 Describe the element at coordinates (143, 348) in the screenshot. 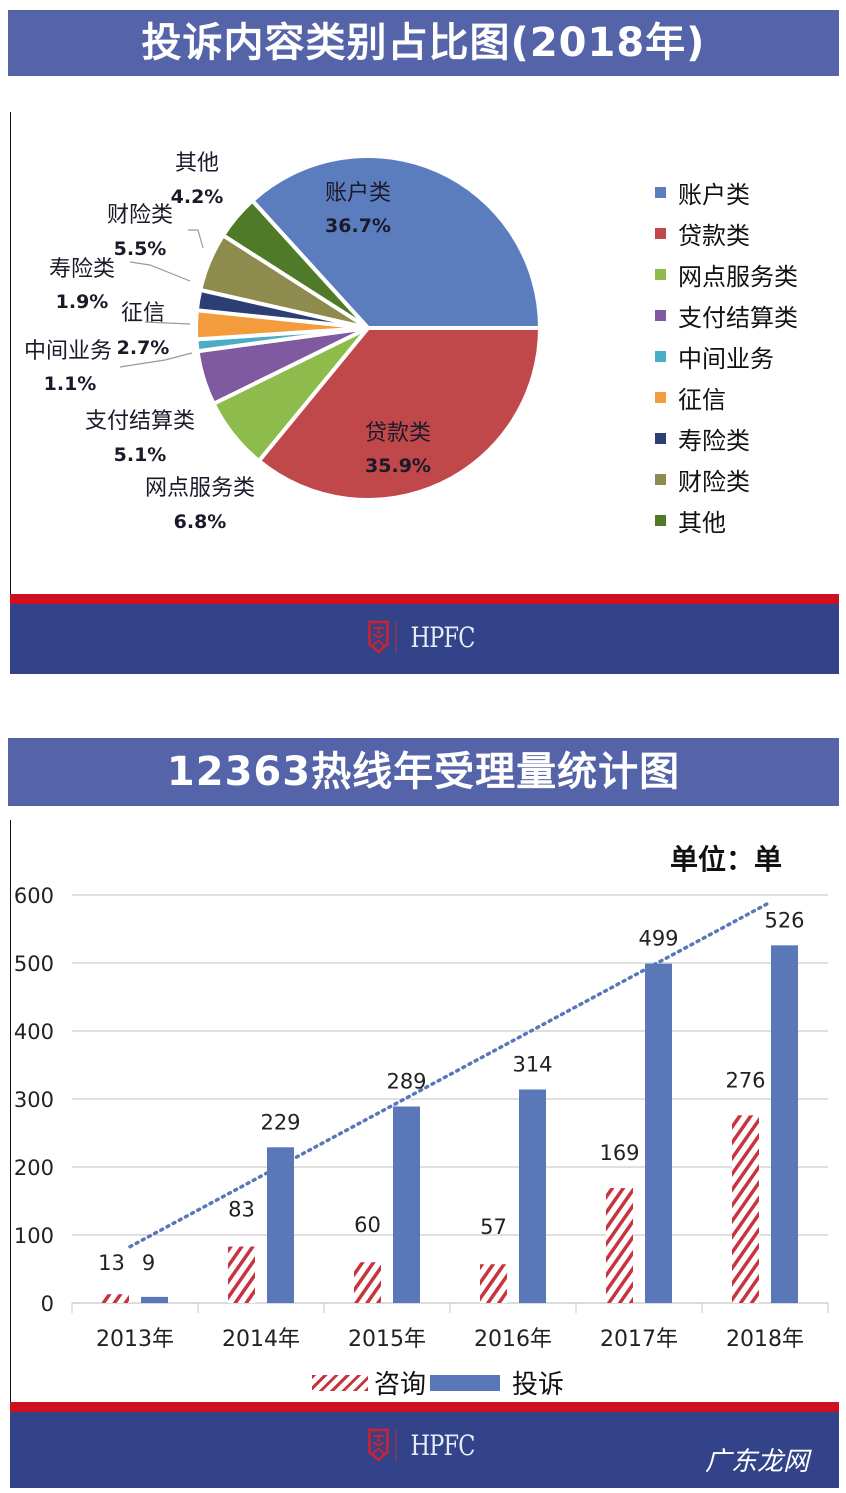

I see `pie-data-label: 2.7%` at that location.